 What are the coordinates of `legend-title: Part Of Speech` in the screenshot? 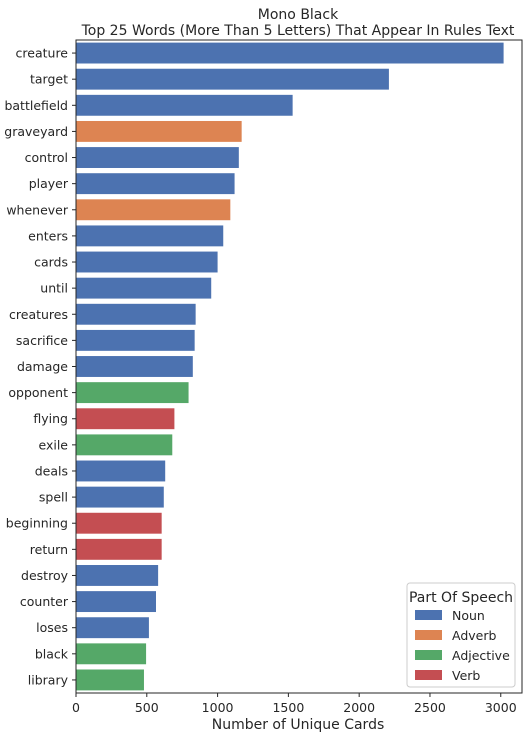 It's located at (461, 598).